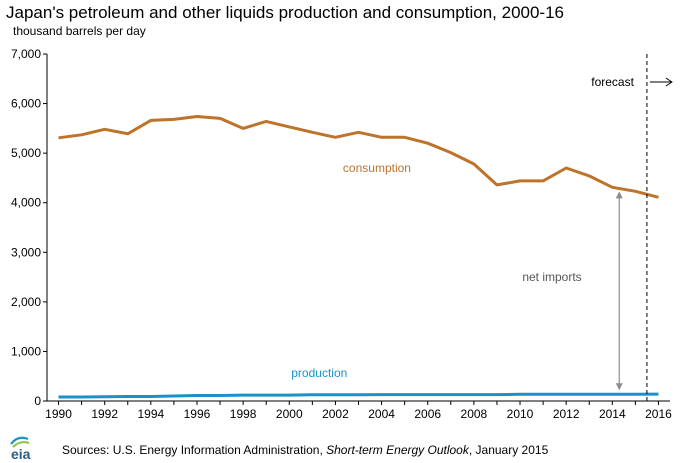 The image size is (680, 463). What do you see at coordinates (612, 82) in the screenshot?
I see `forecast-label: forecast` at bounding box center [612, 82].